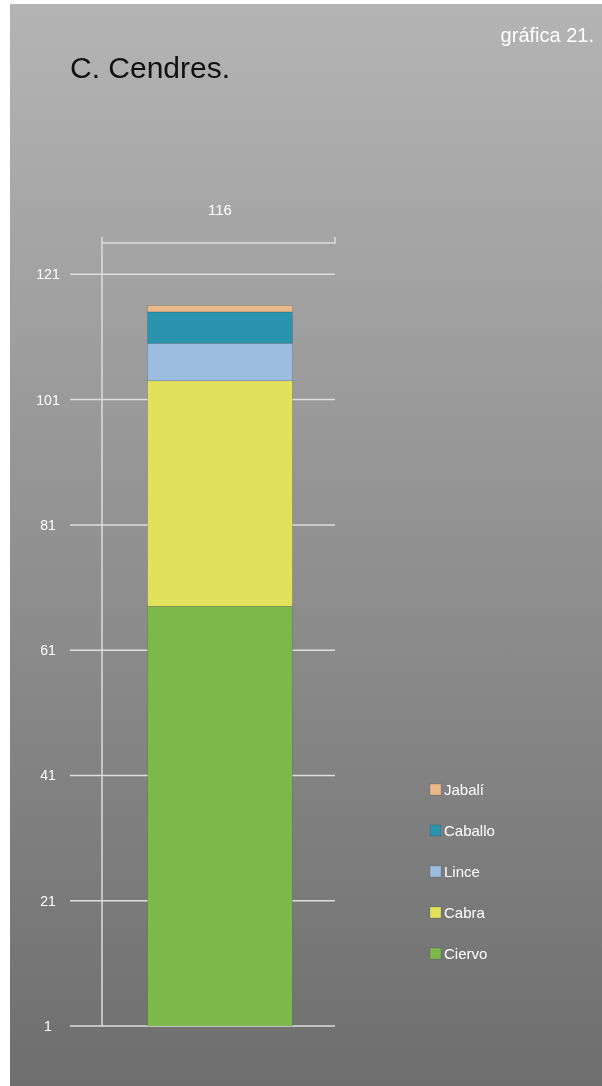  What do you see at coordinates (469, 830) in the screenshot?
I see `legend-label: Caballo` at bounding box center [469, 830].